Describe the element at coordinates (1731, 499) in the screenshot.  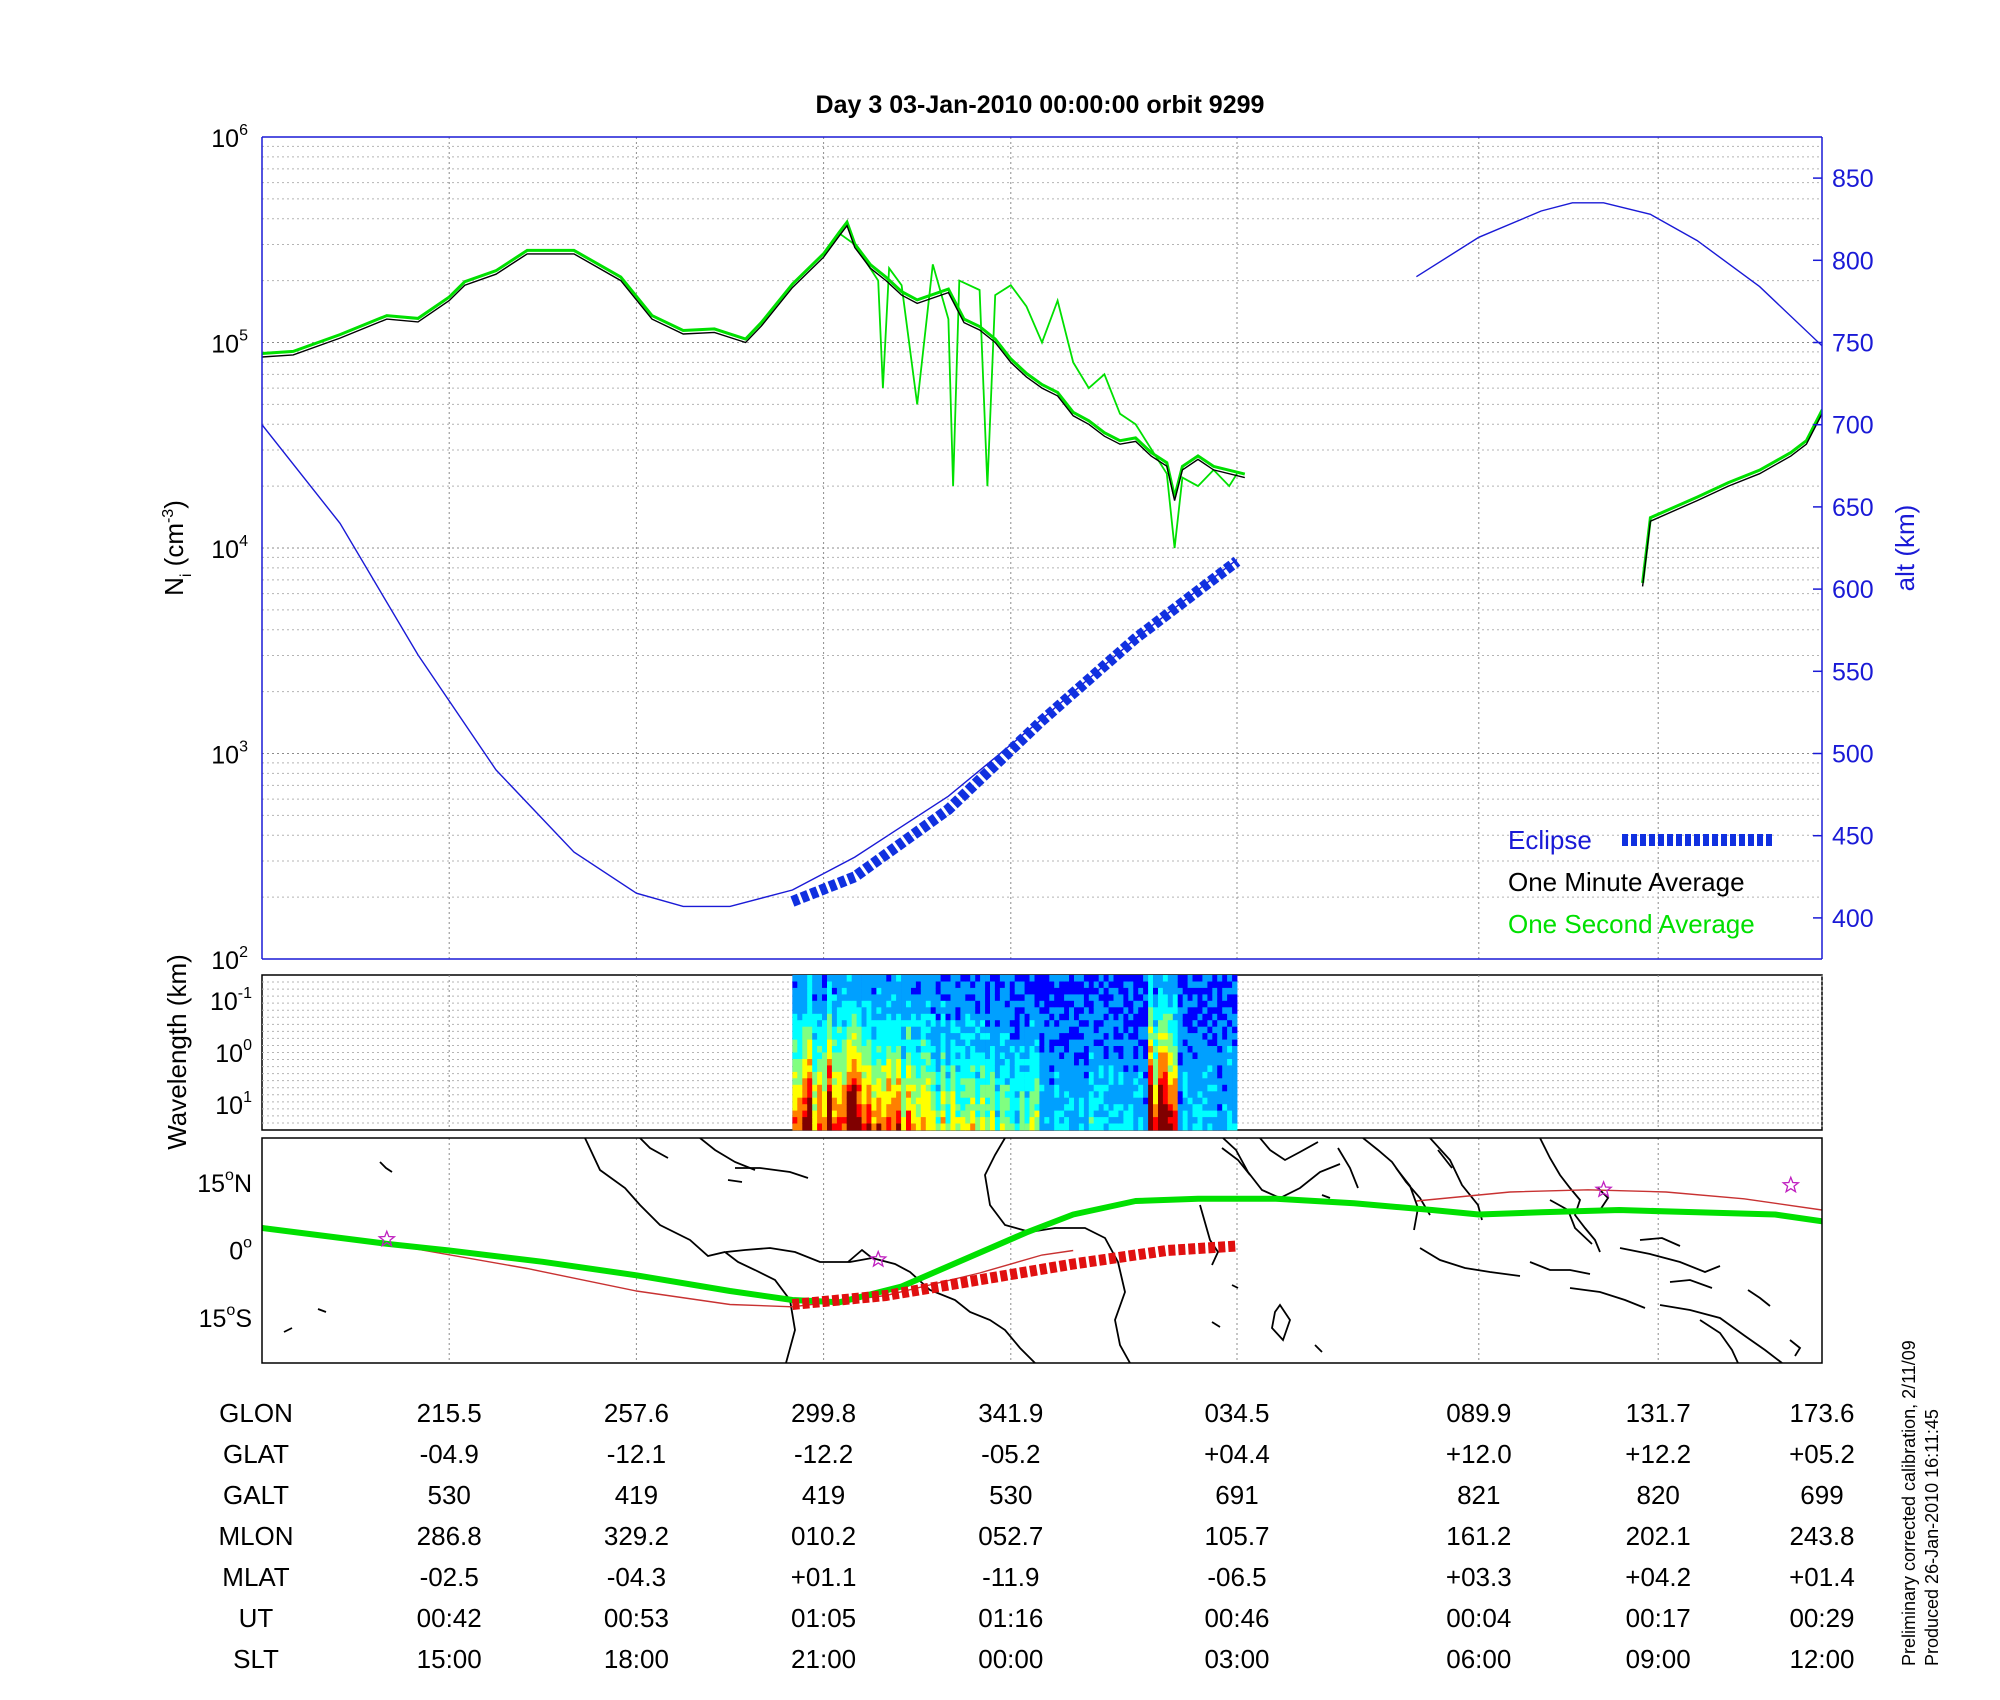
I see `one-minute-line` at that location.